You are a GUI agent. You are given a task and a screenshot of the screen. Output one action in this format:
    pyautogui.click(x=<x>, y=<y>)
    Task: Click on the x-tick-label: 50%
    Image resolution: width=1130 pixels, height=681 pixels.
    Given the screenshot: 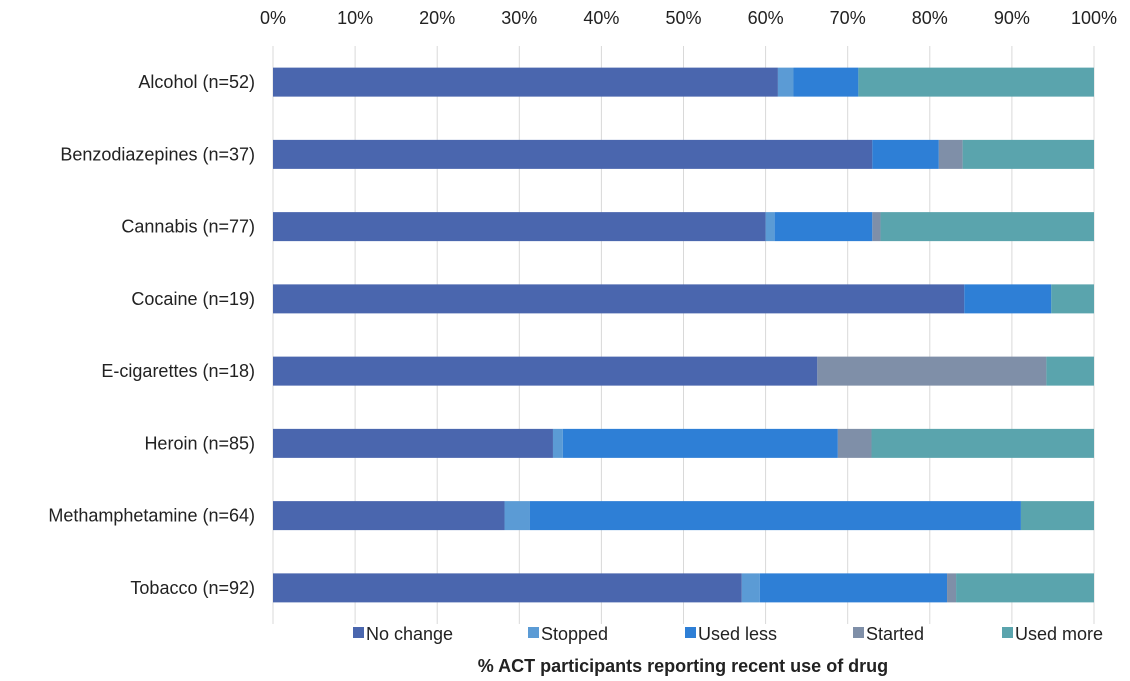 What is the action you would take?
    pyautogui.click(x=683, y=18)
    